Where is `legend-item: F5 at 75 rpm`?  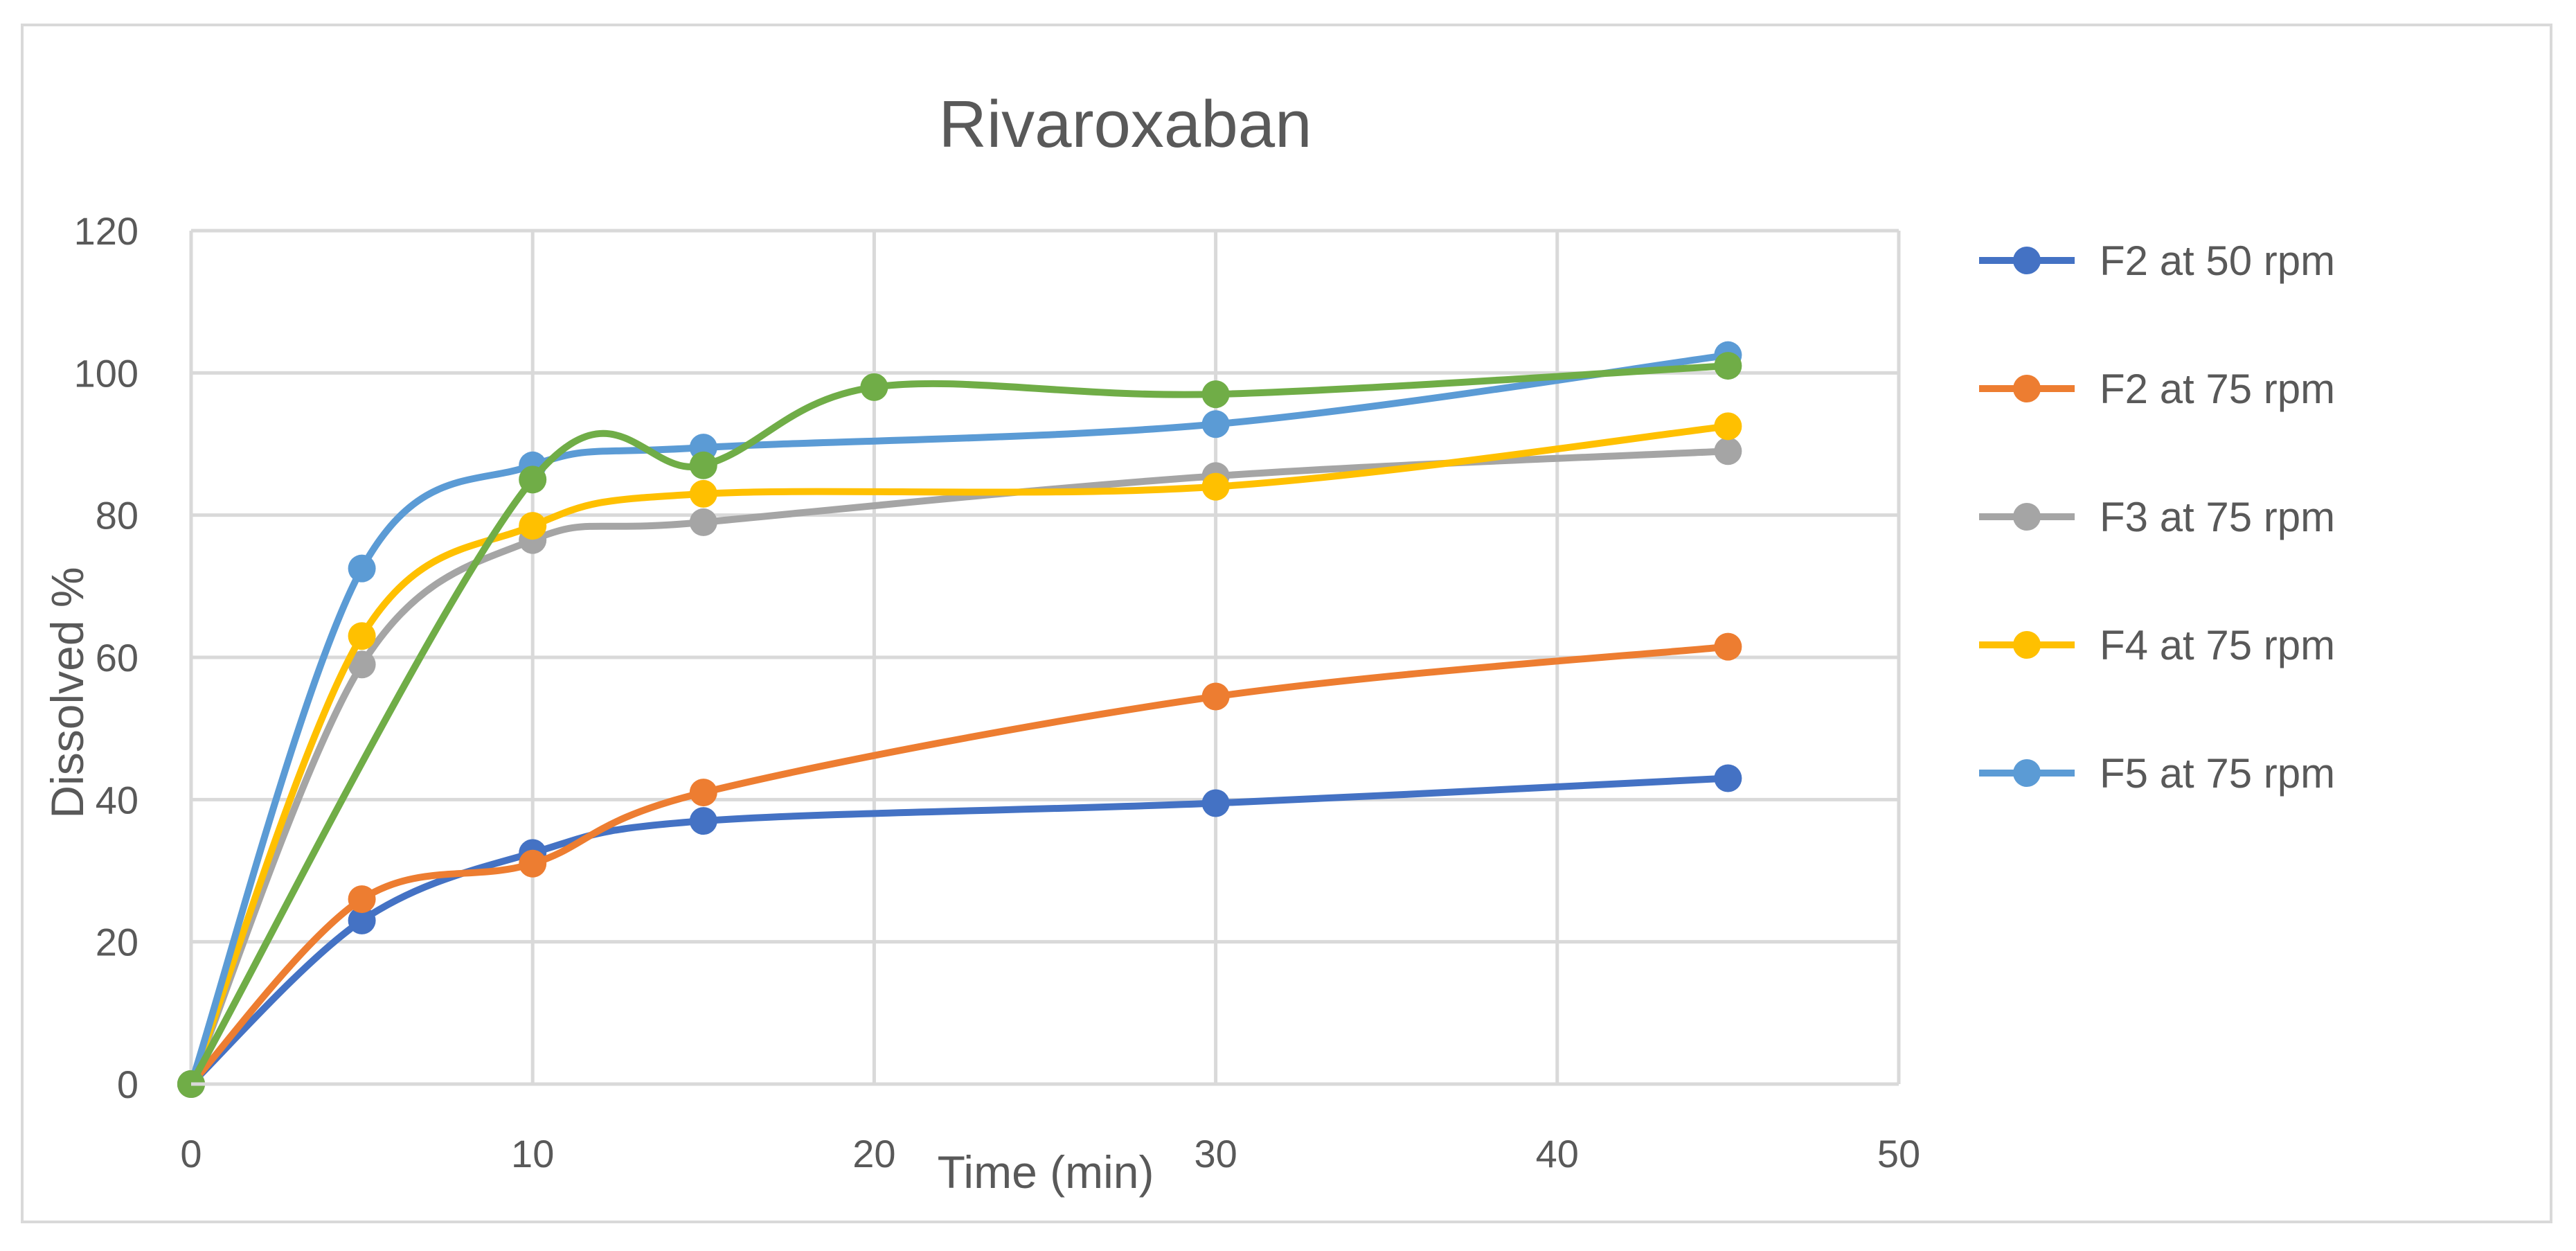
legend-item: F5 at 75 rpm is located at coordinates (2157, 773).